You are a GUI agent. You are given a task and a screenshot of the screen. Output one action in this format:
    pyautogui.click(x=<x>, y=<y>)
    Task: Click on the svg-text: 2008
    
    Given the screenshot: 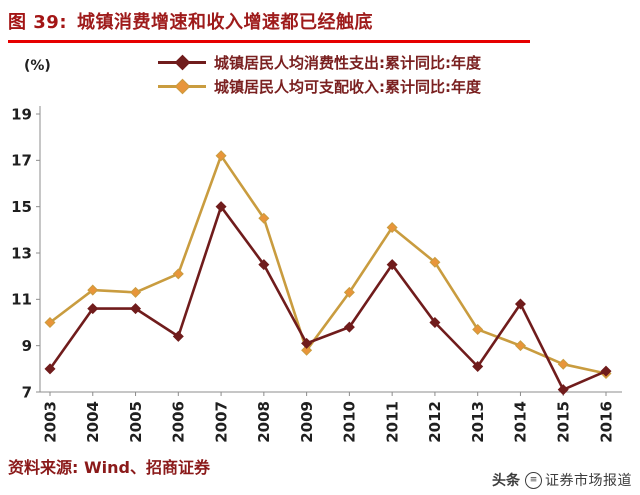 What is the action you would take?
    pyautogui.click(x=264, y=422)
    